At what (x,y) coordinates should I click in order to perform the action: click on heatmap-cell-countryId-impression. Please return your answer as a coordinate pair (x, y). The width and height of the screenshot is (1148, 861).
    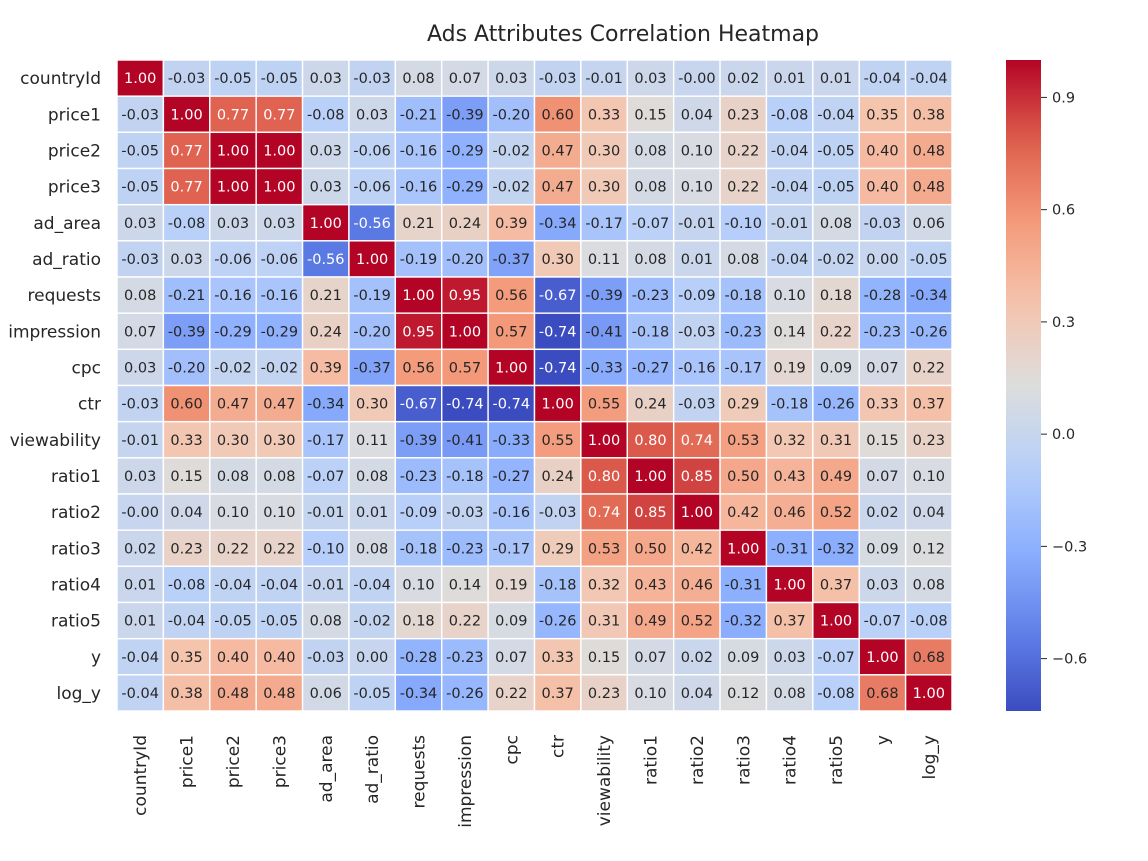
    Looking at the image, I should click on (465, 78).